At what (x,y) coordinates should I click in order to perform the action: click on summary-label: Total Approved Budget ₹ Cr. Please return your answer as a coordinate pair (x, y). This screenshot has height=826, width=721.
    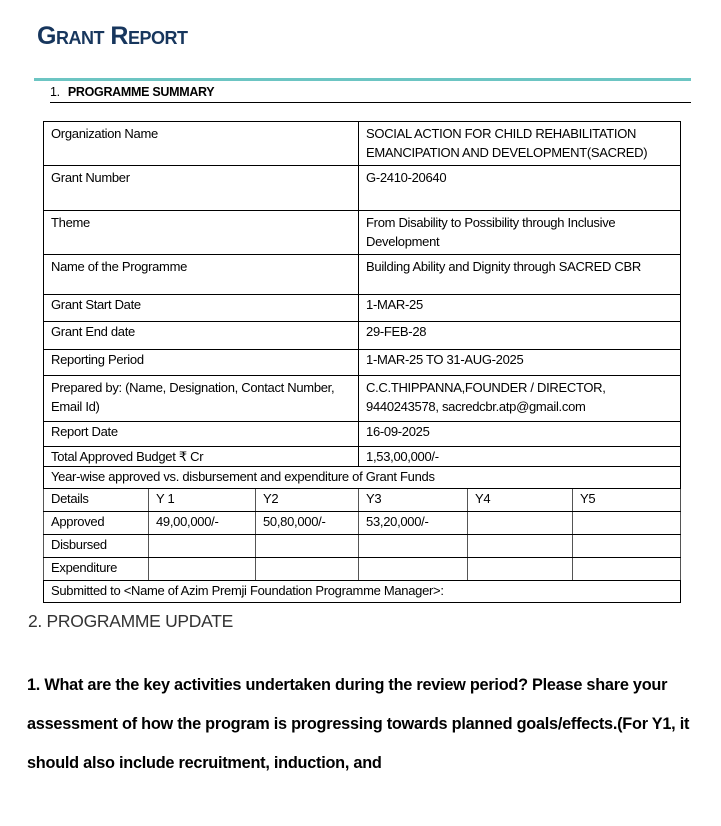
    Looking at the image, I should click on (201, 456).